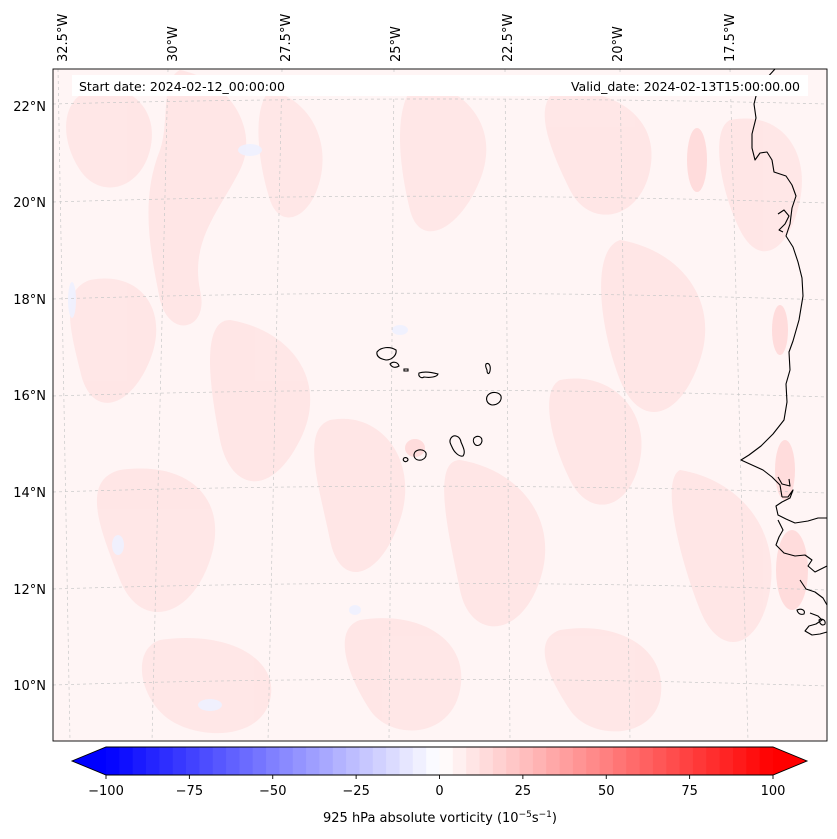 Image resolution: width=837 pixels, height=839 pixels. Describe the element at coordinates (29, 107) in the screenshot. I see `lat-label-22n: 22°N` at that location.